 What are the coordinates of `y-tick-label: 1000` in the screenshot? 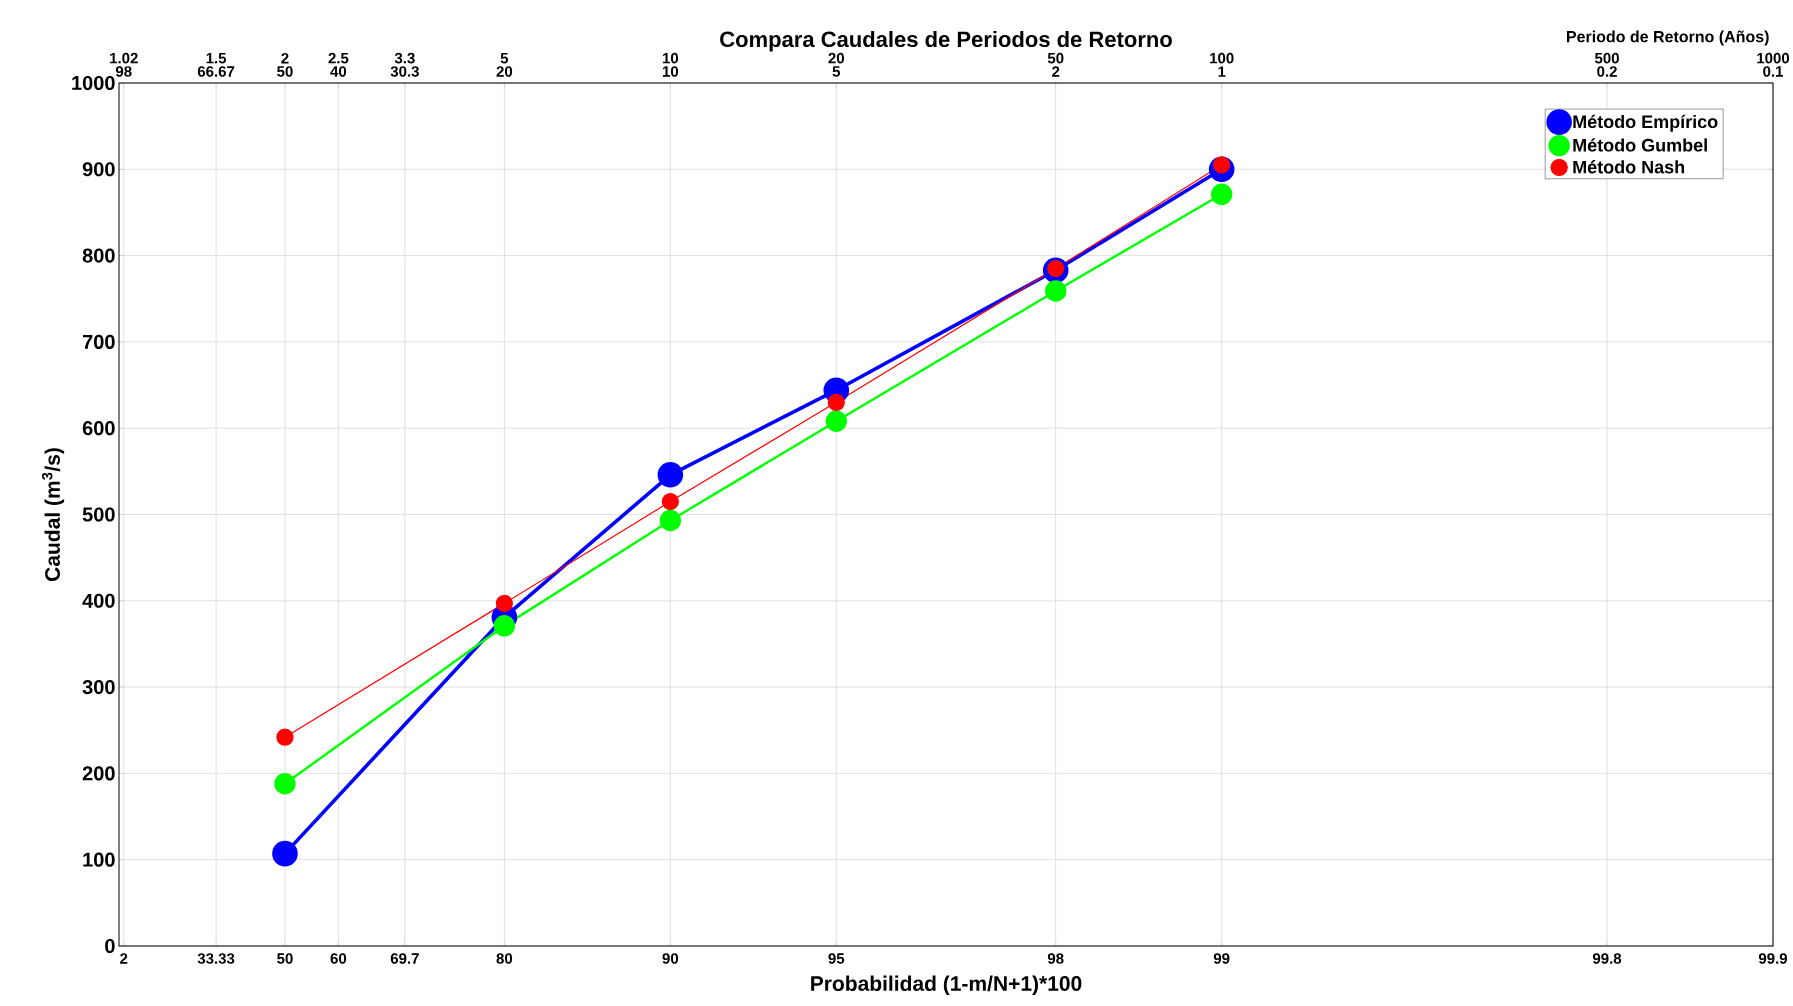 It's located at (93, 83).